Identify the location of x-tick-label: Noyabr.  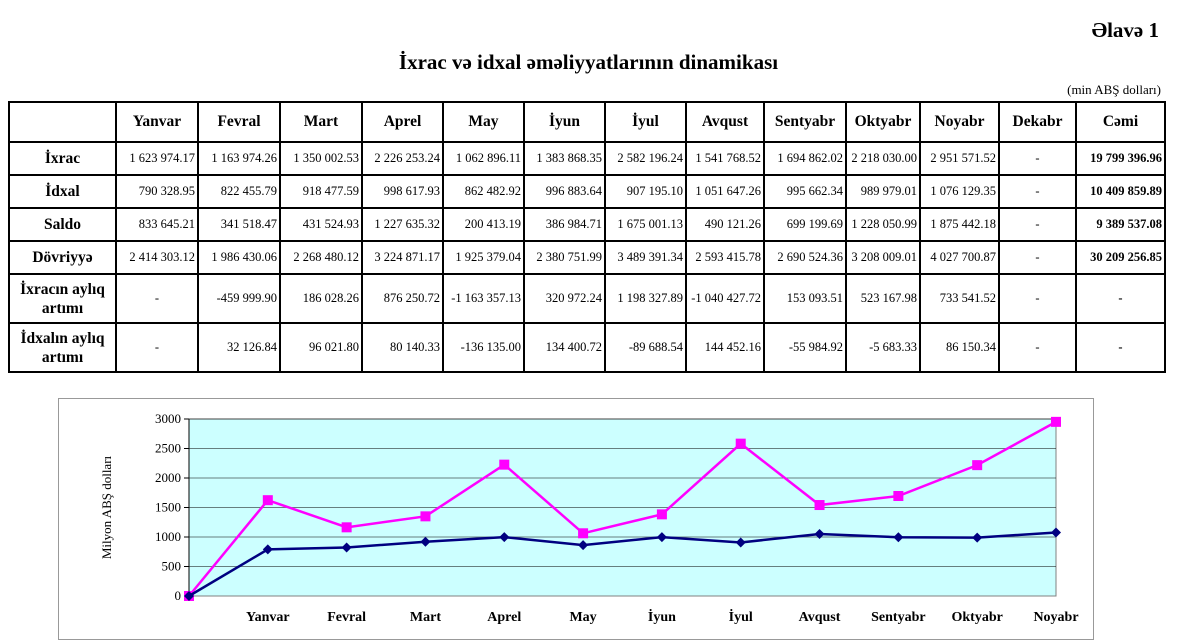
(1055, 617).